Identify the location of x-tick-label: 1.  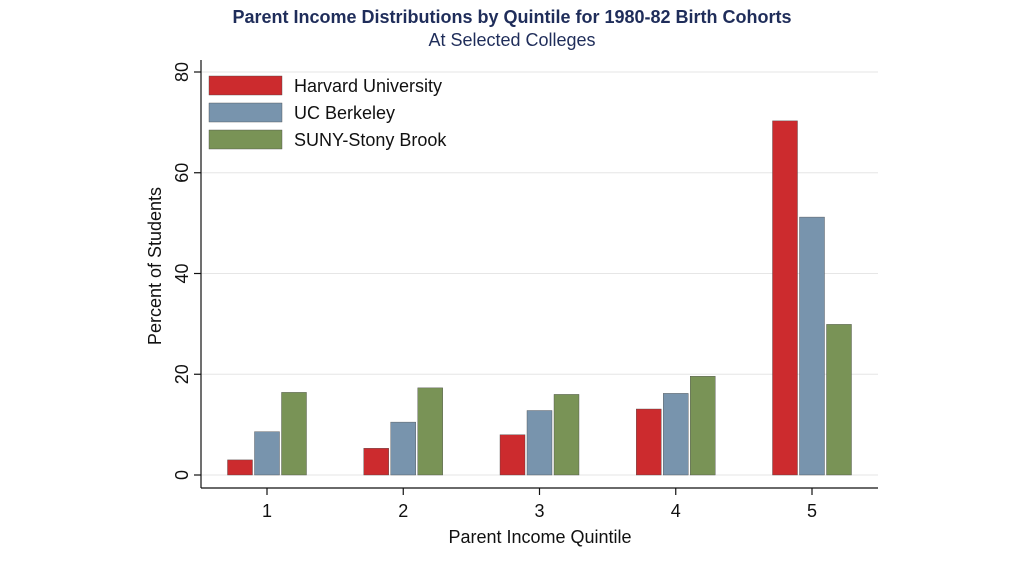
(267, 511).